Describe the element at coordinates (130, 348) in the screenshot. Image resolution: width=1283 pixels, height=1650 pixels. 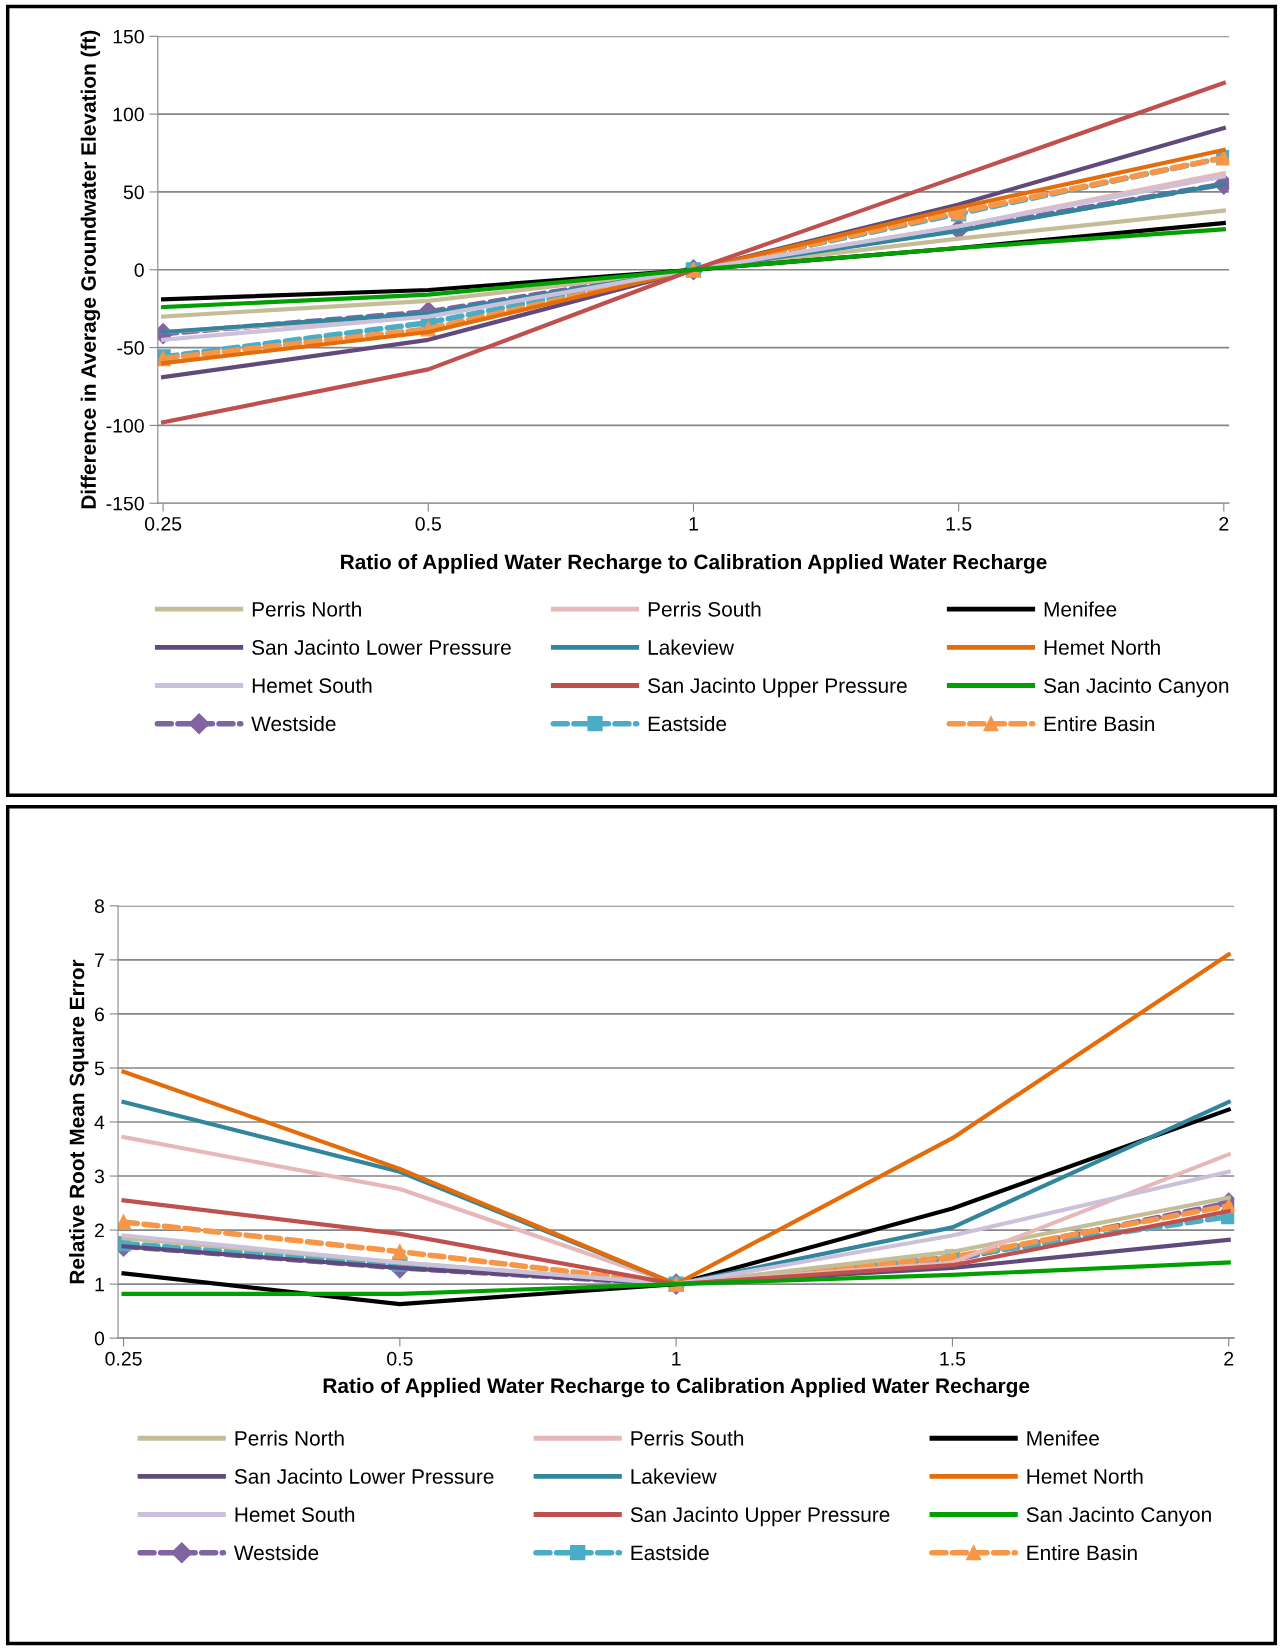
I see `y-tick-label: -50` at that location.